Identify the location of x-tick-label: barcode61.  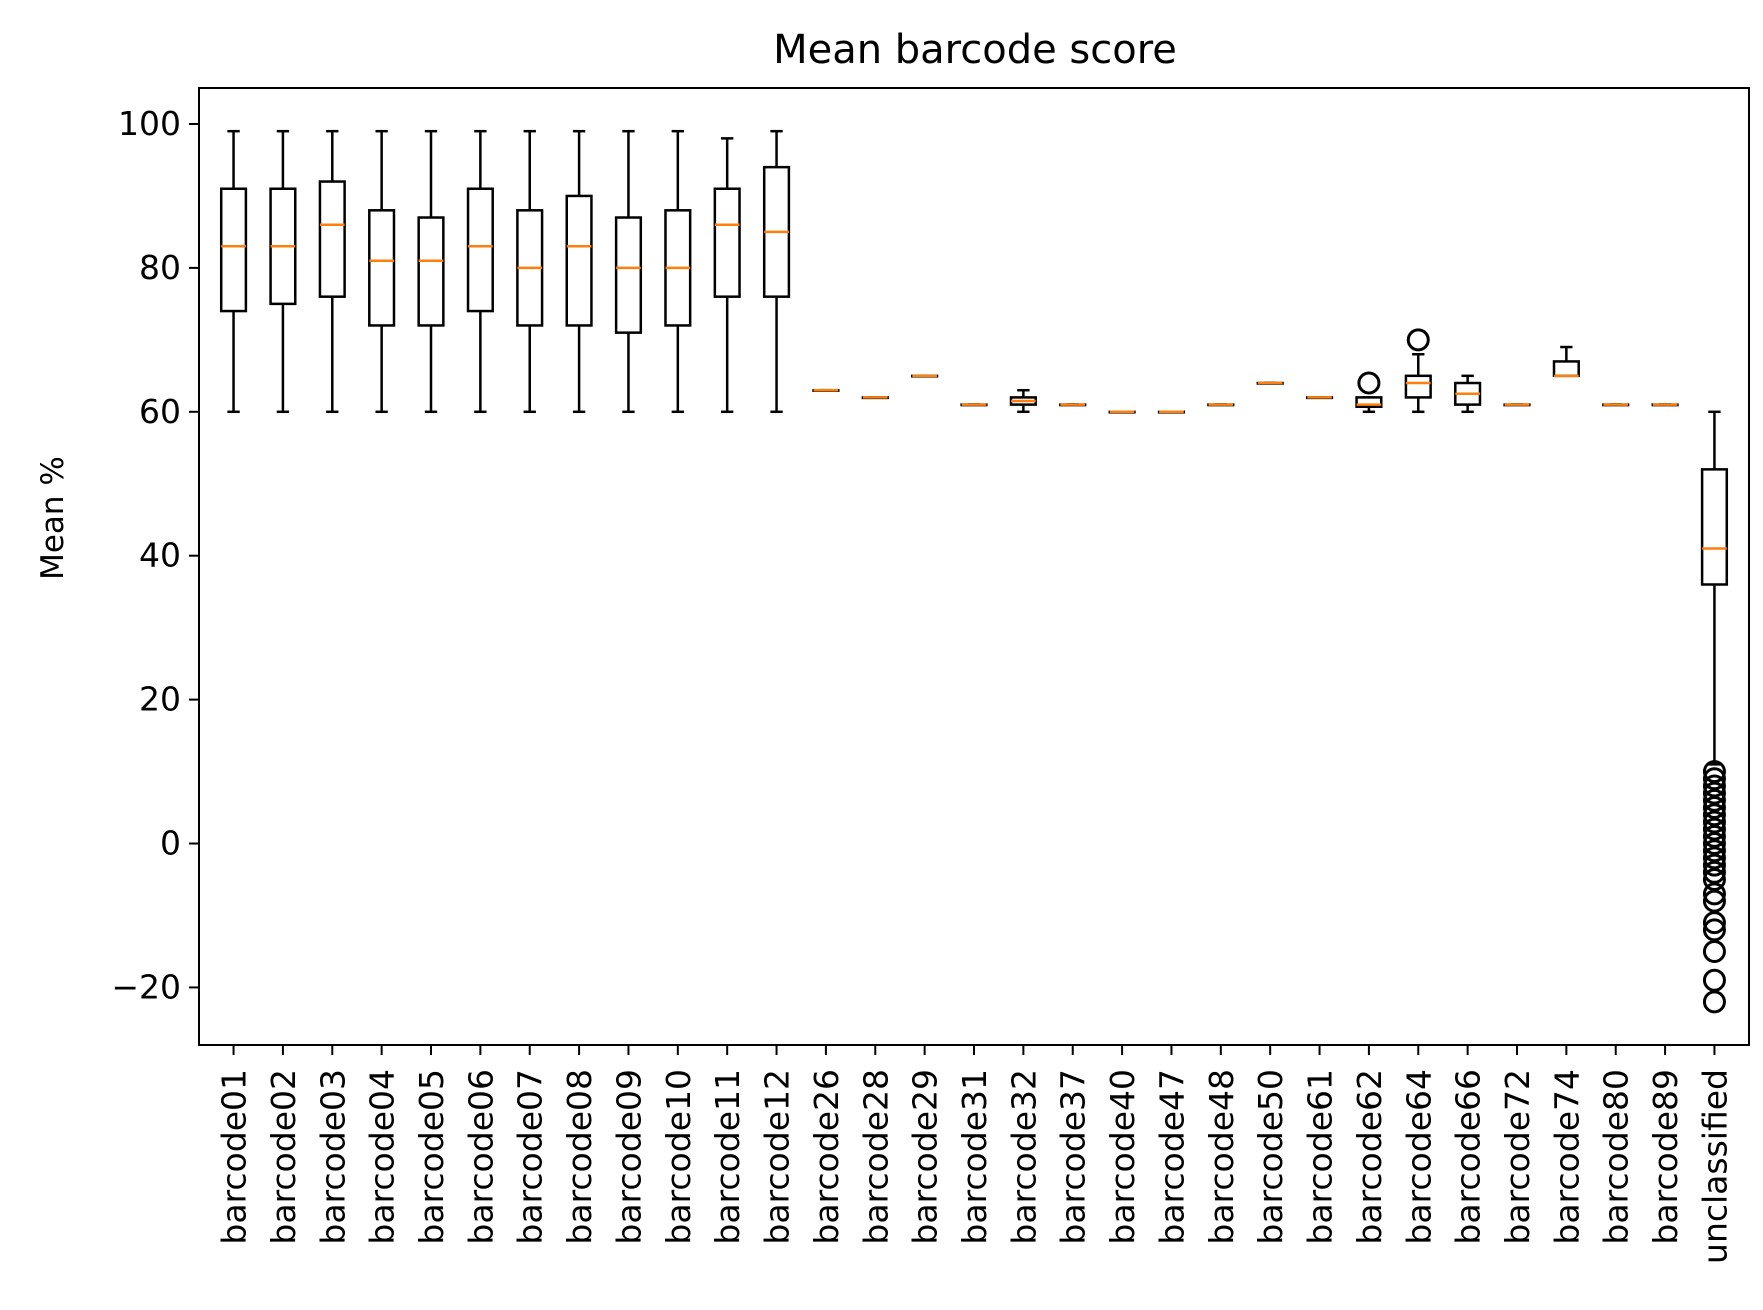
(1320, 1157).